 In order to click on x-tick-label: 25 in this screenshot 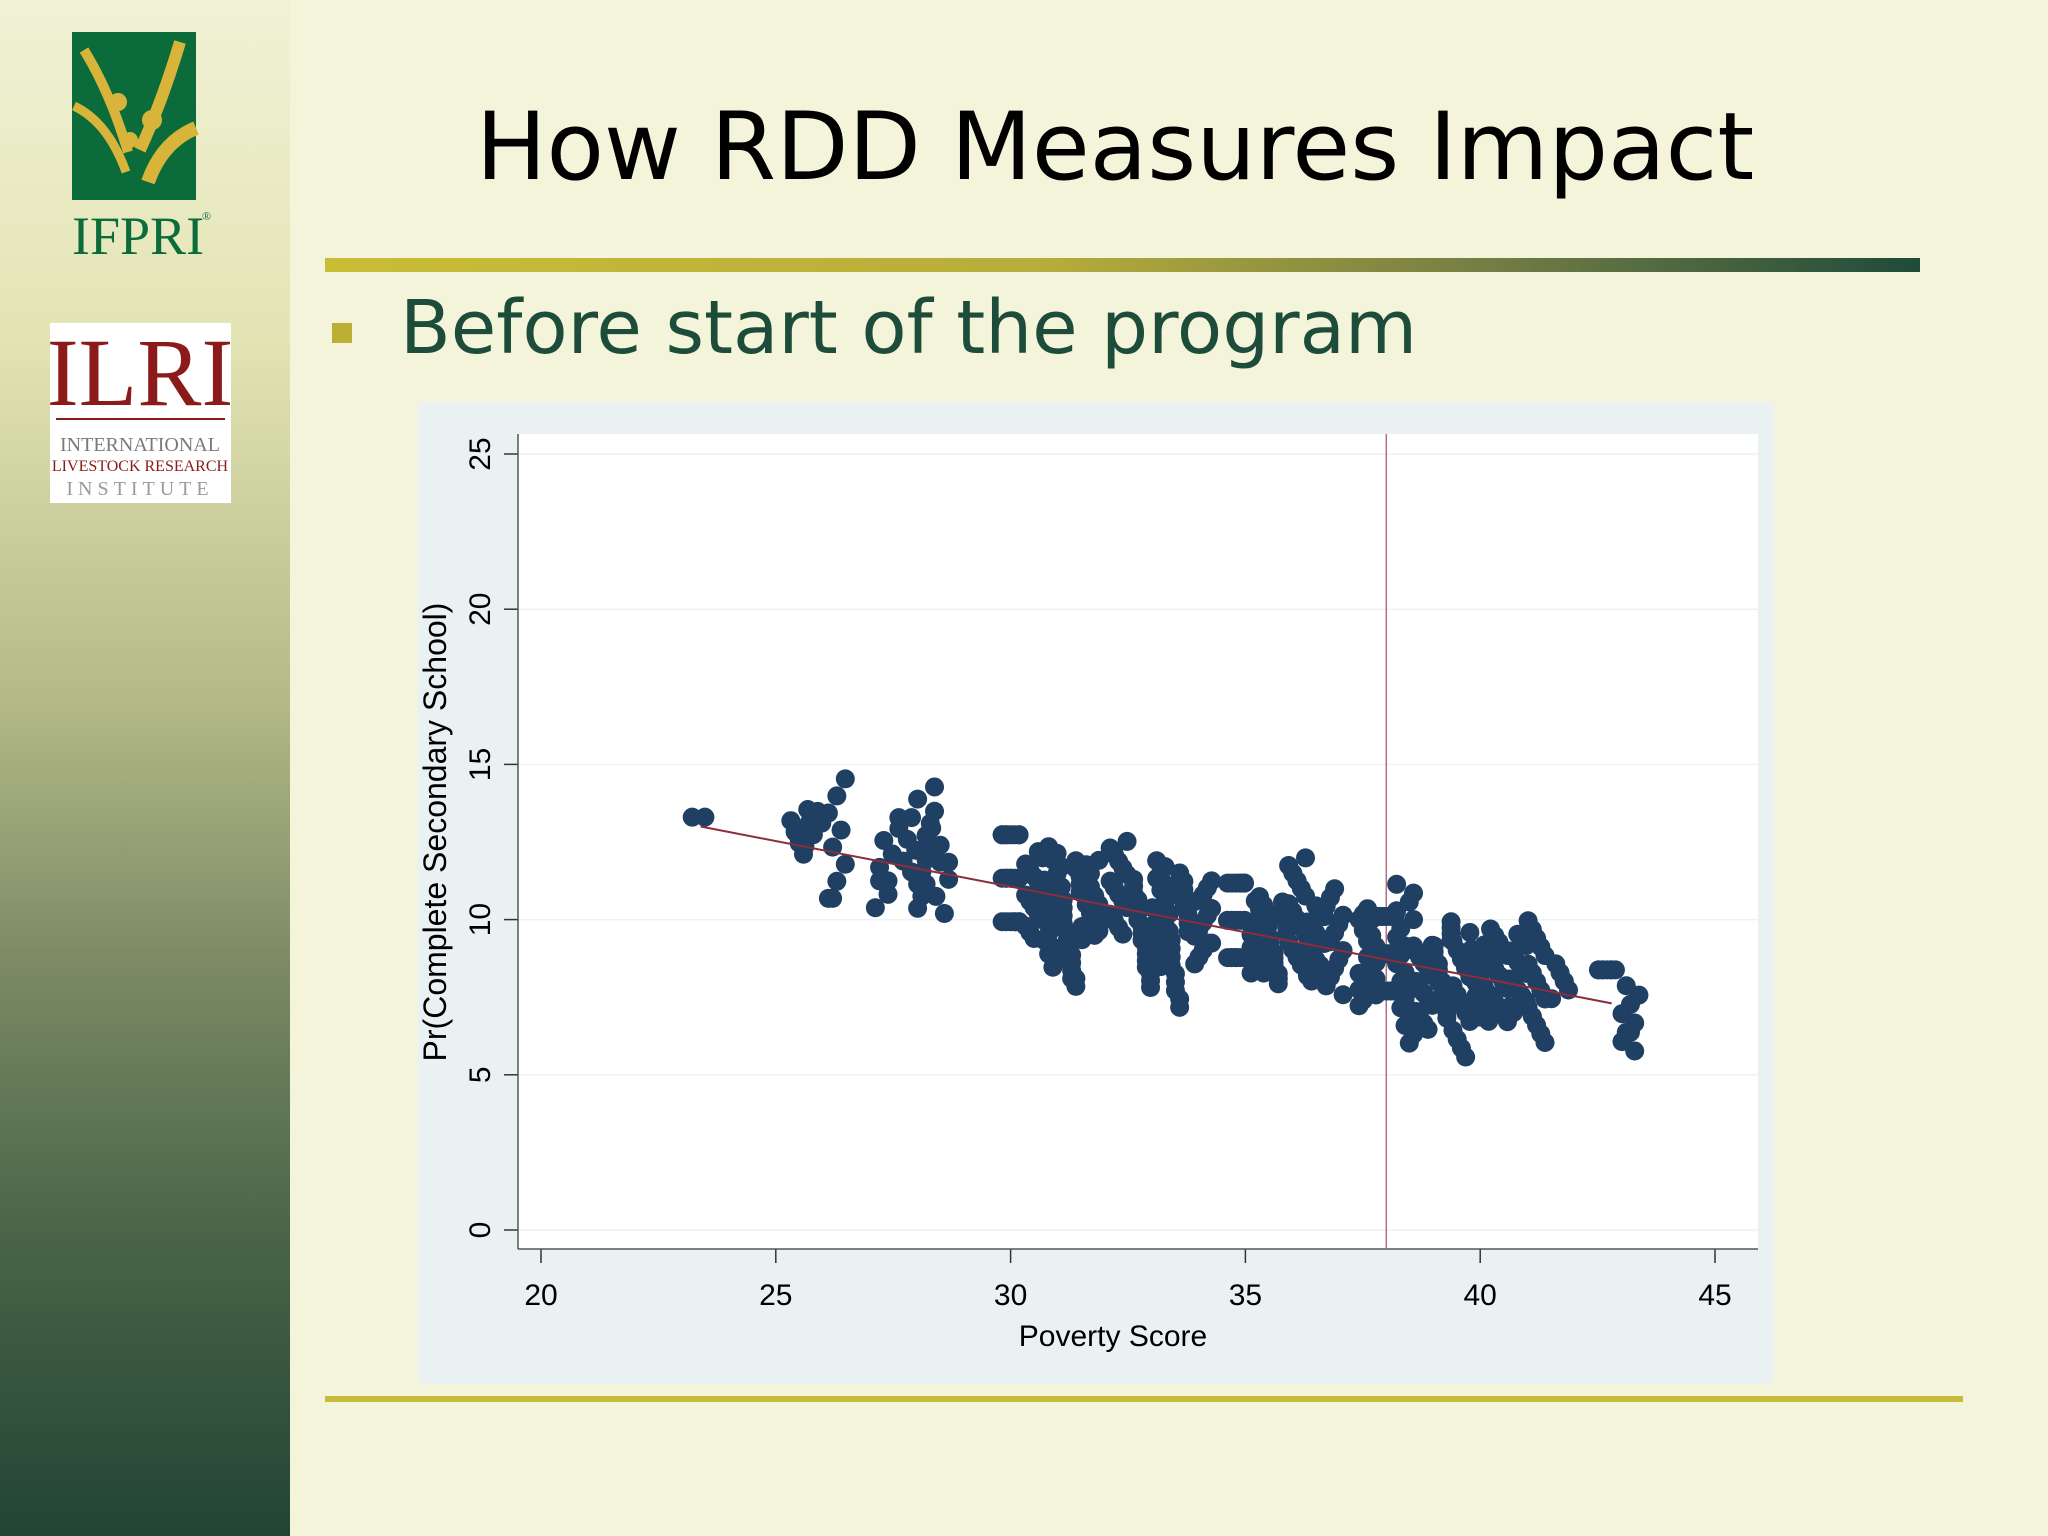, I will do `click(775, 1295)`.